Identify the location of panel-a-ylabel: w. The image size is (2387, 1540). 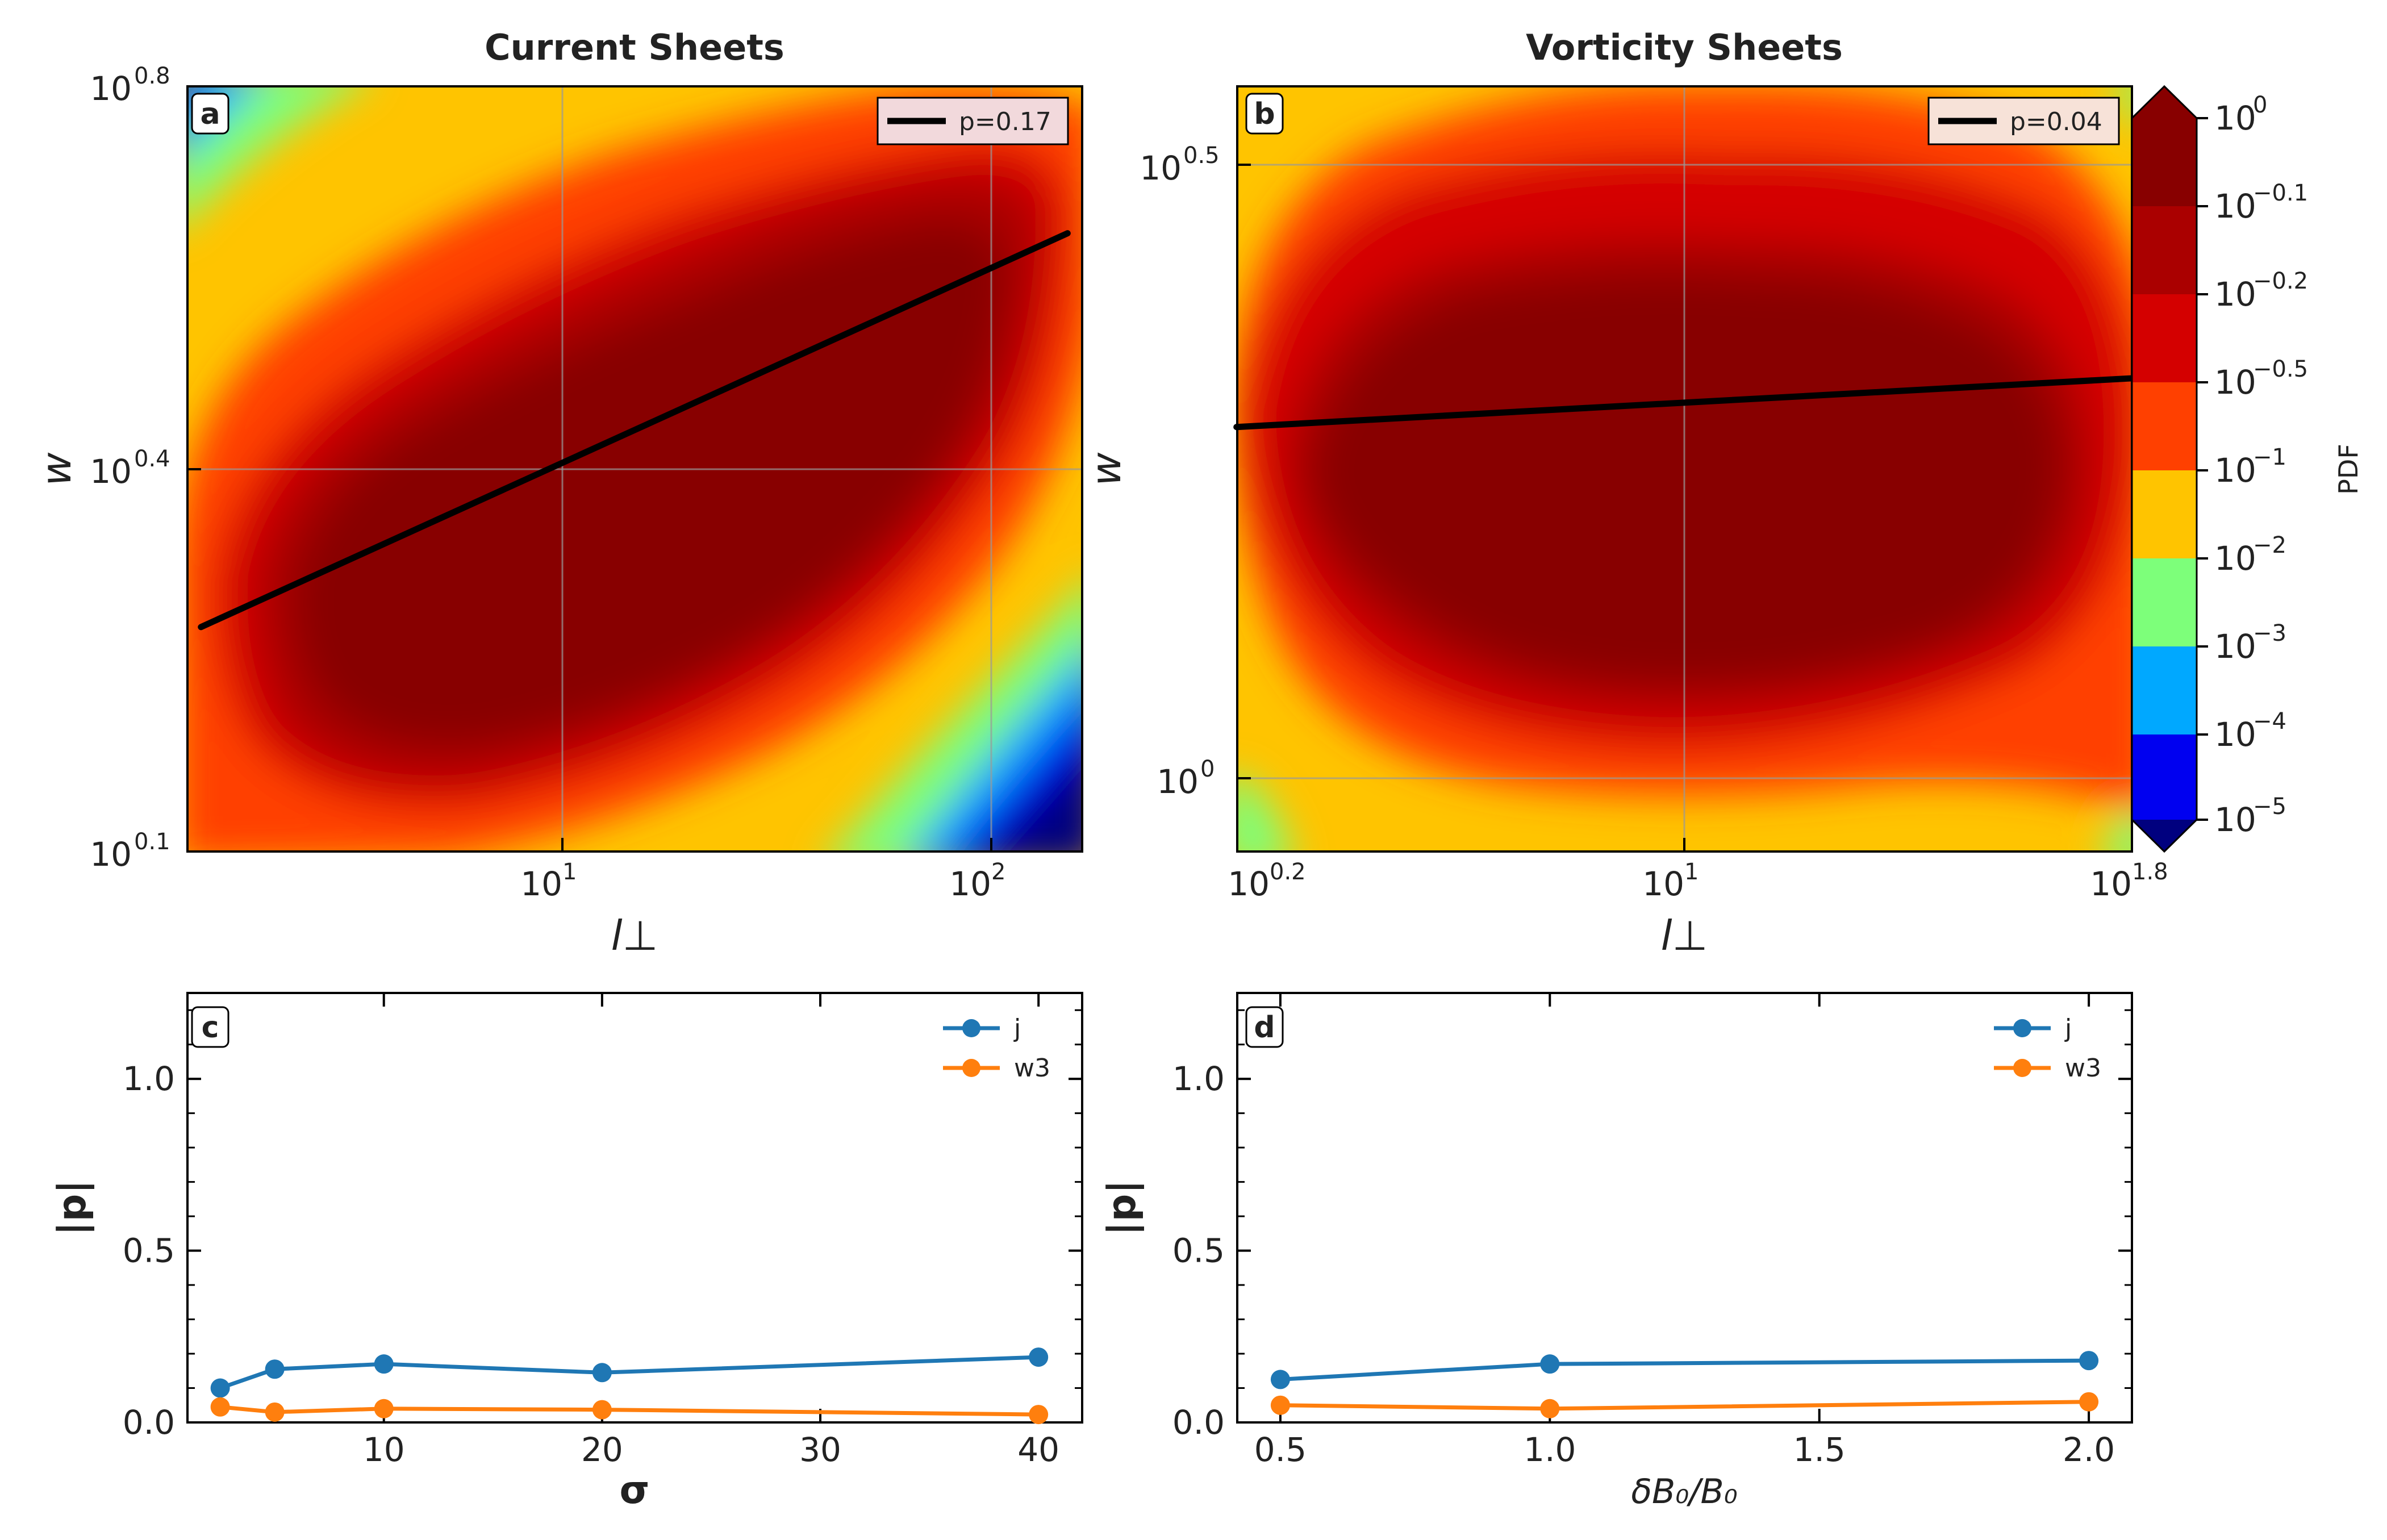
(56, 469).